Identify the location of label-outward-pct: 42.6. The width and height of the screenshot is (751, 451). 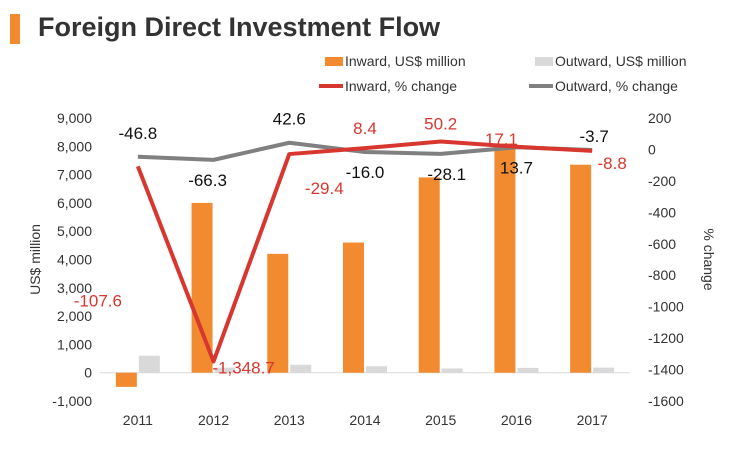
(289, 119).